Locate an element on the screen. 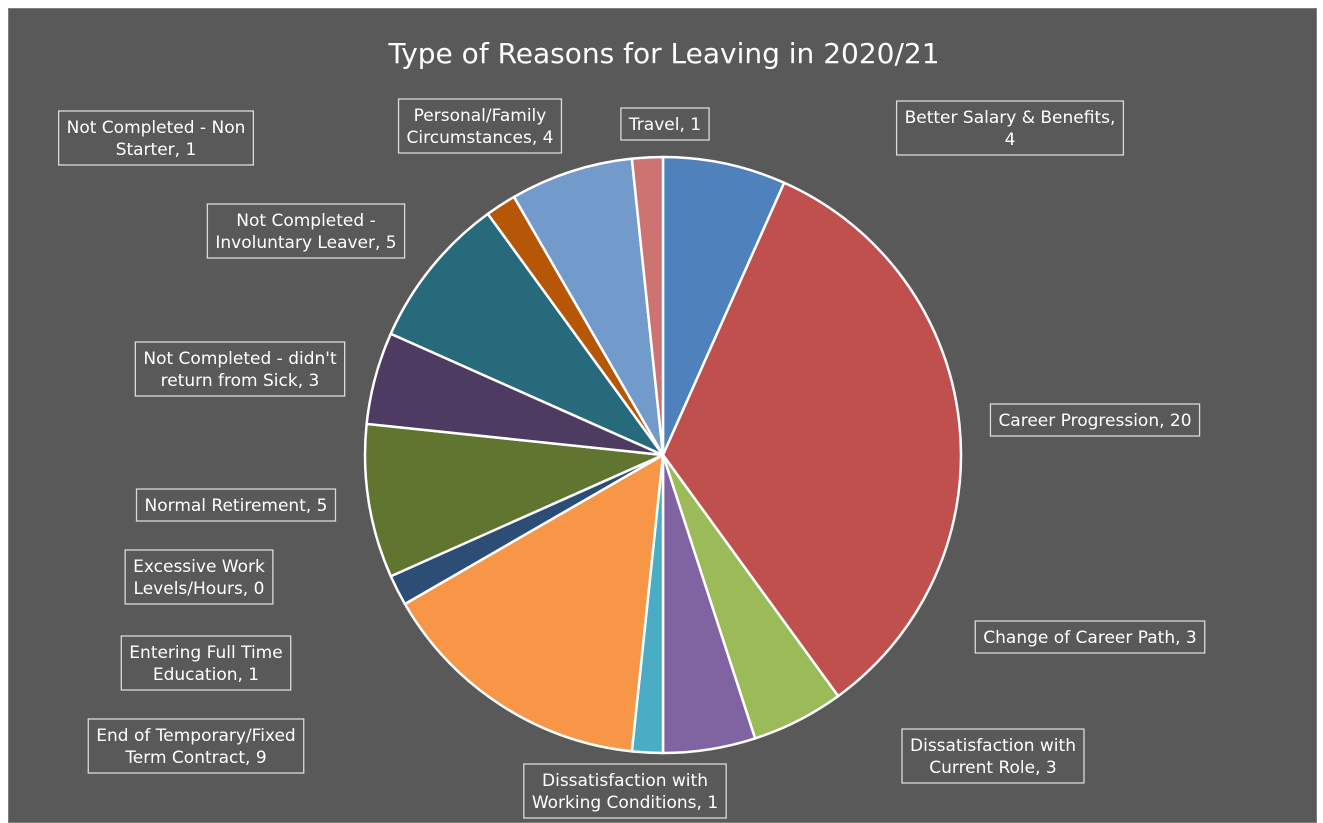  data-label-text: Education, 1 is located at coordinates (206, 675).